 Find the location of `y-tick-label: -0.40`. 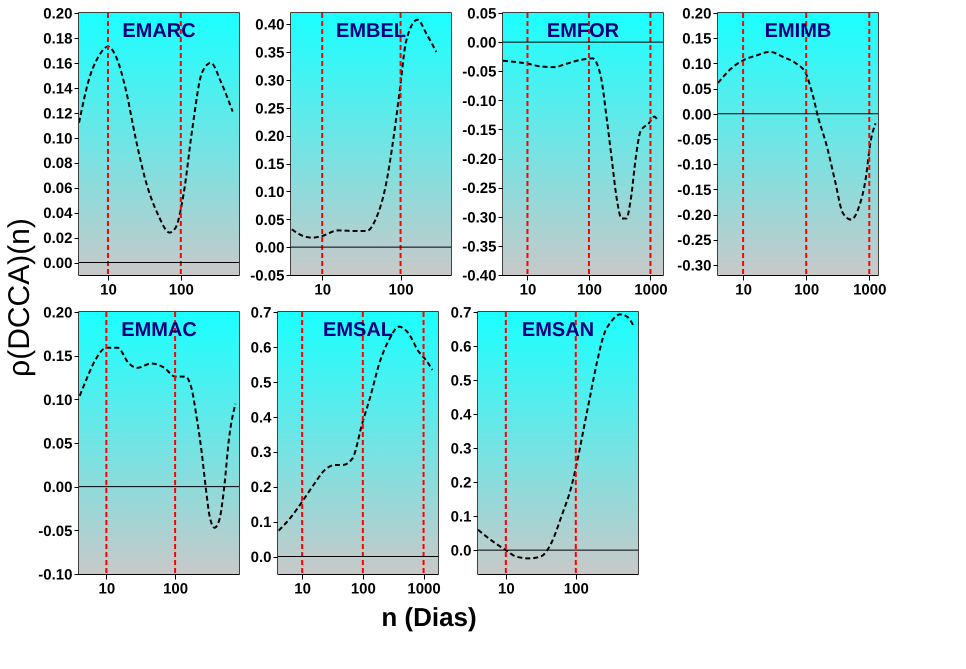

y-tick-label: -0.40 is located at coordinates (479, 276).